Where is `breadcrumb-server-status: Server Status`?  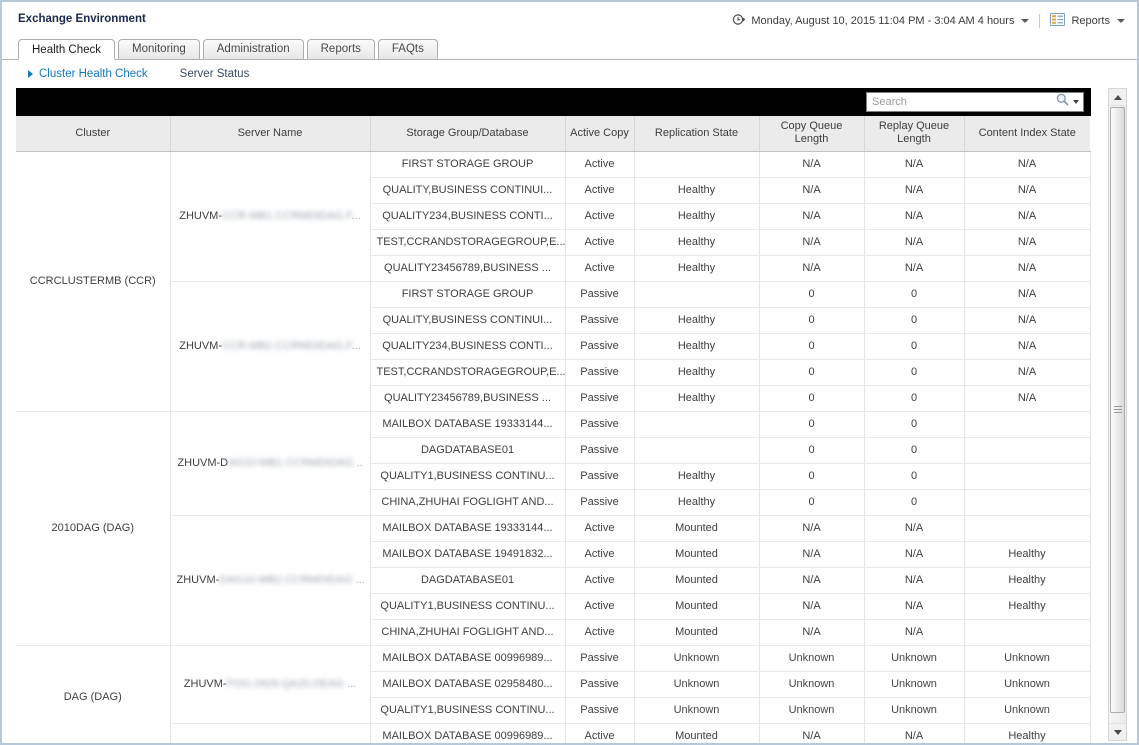 breadcrumb-server-status: Server Status is located at coordinates (214, 74).